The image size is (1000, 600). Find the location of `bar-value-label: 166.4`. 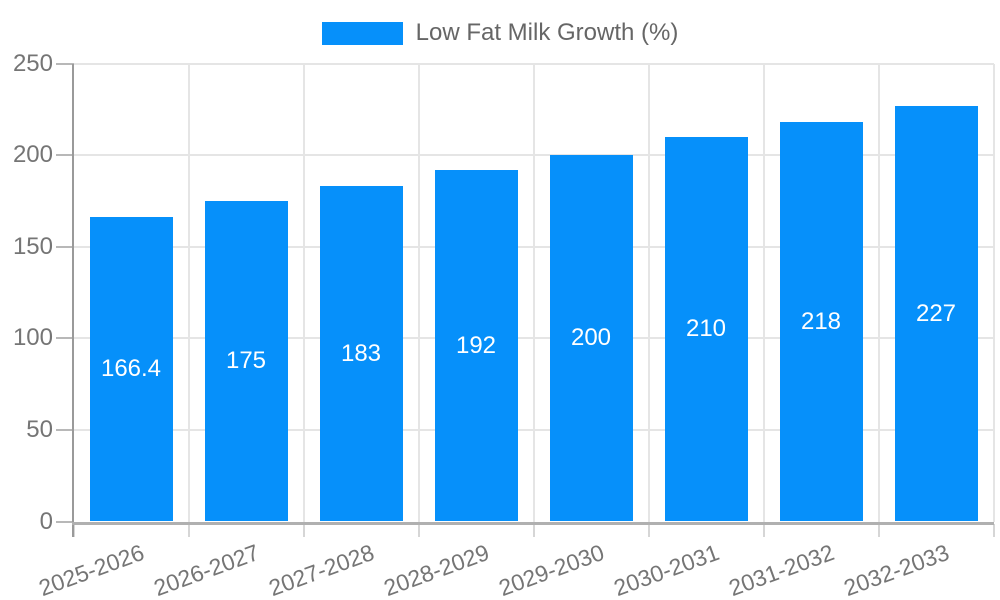

bar-value-label: 166.4 is located at coordinates (131, 369).